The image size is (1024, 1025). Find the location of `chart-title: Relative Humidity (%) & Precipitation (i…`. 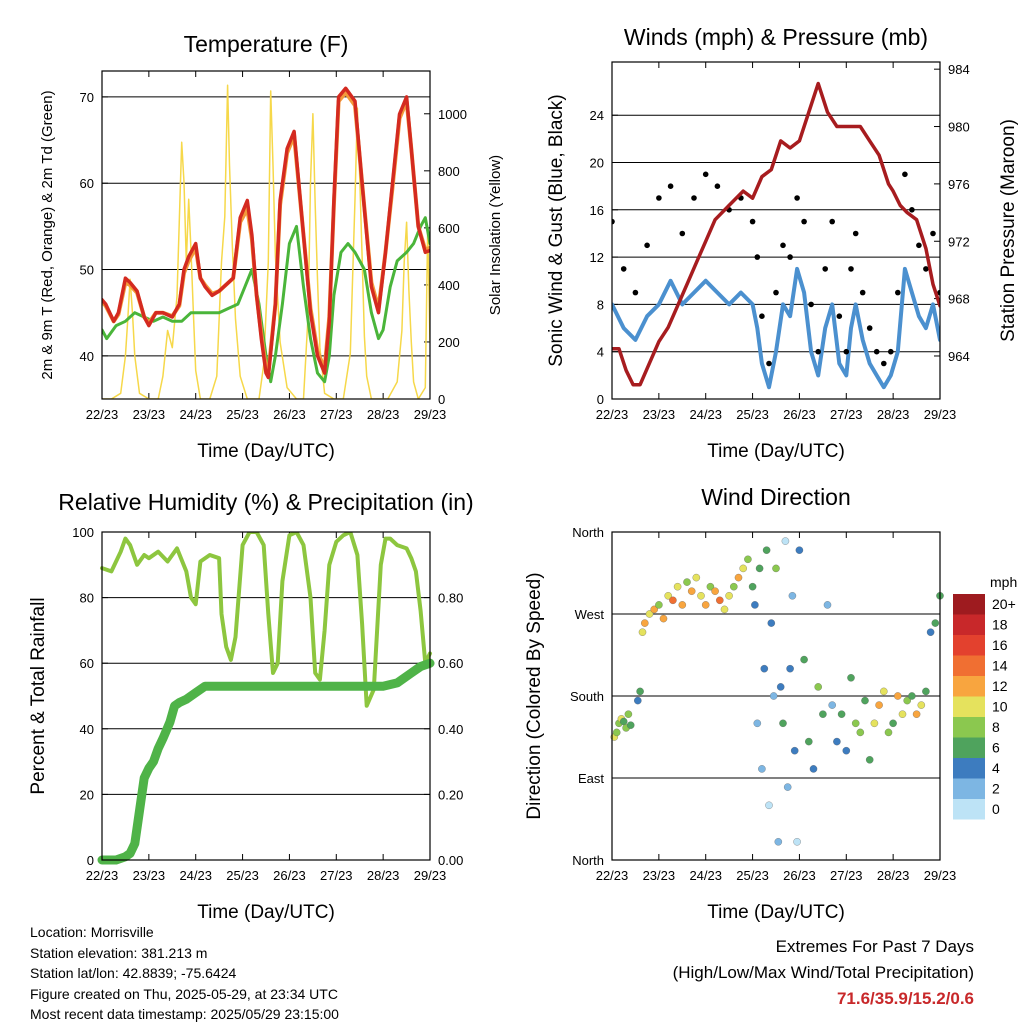

chart-title: Relative Humidity (%) & Precipitation (i… is located at coordinates (265, 502).